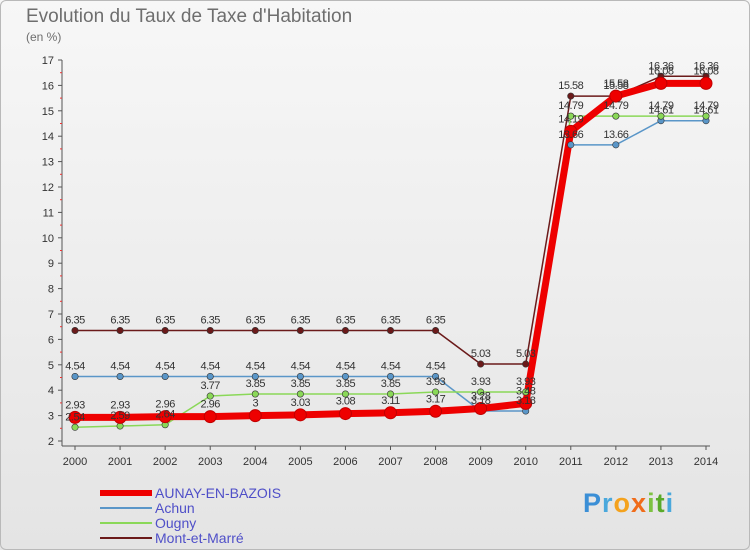  What do you see at coordinates (705, 111) in the screenshot?
I see `data-label: 14.61` at bounding box center [705, 111].